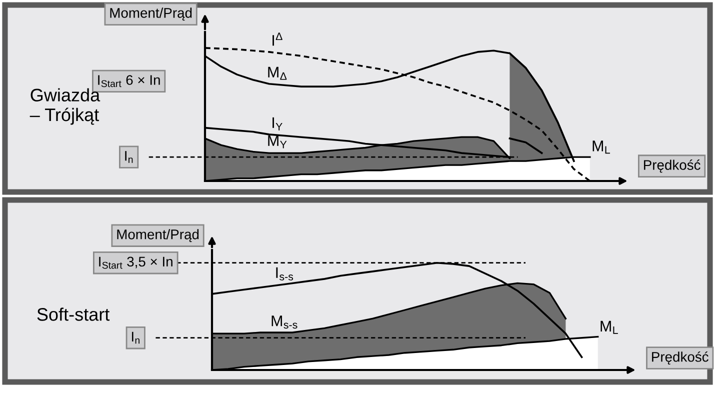  What do you see at coordinates (129, 81) in the screenshot?
I see `text: I$_{Start}$ 6 × In` at bounding box center [129, 81].